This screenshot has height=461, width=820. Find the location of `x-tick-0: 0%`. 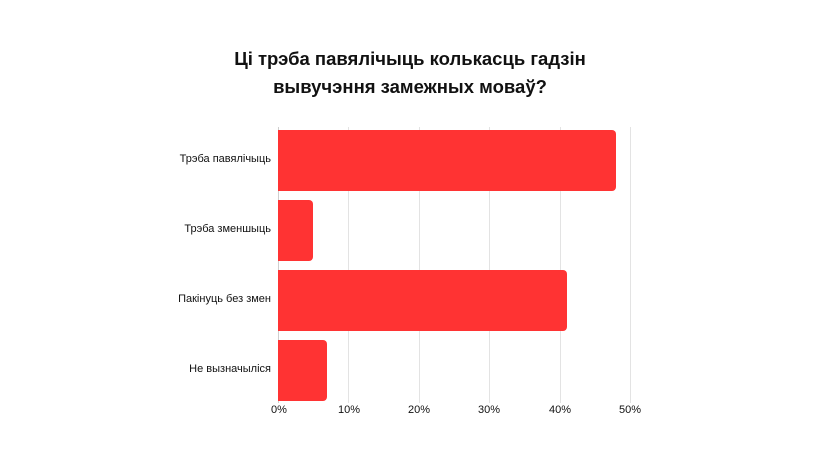

x-tick-0: 0% is located at coordinates (279, 410).